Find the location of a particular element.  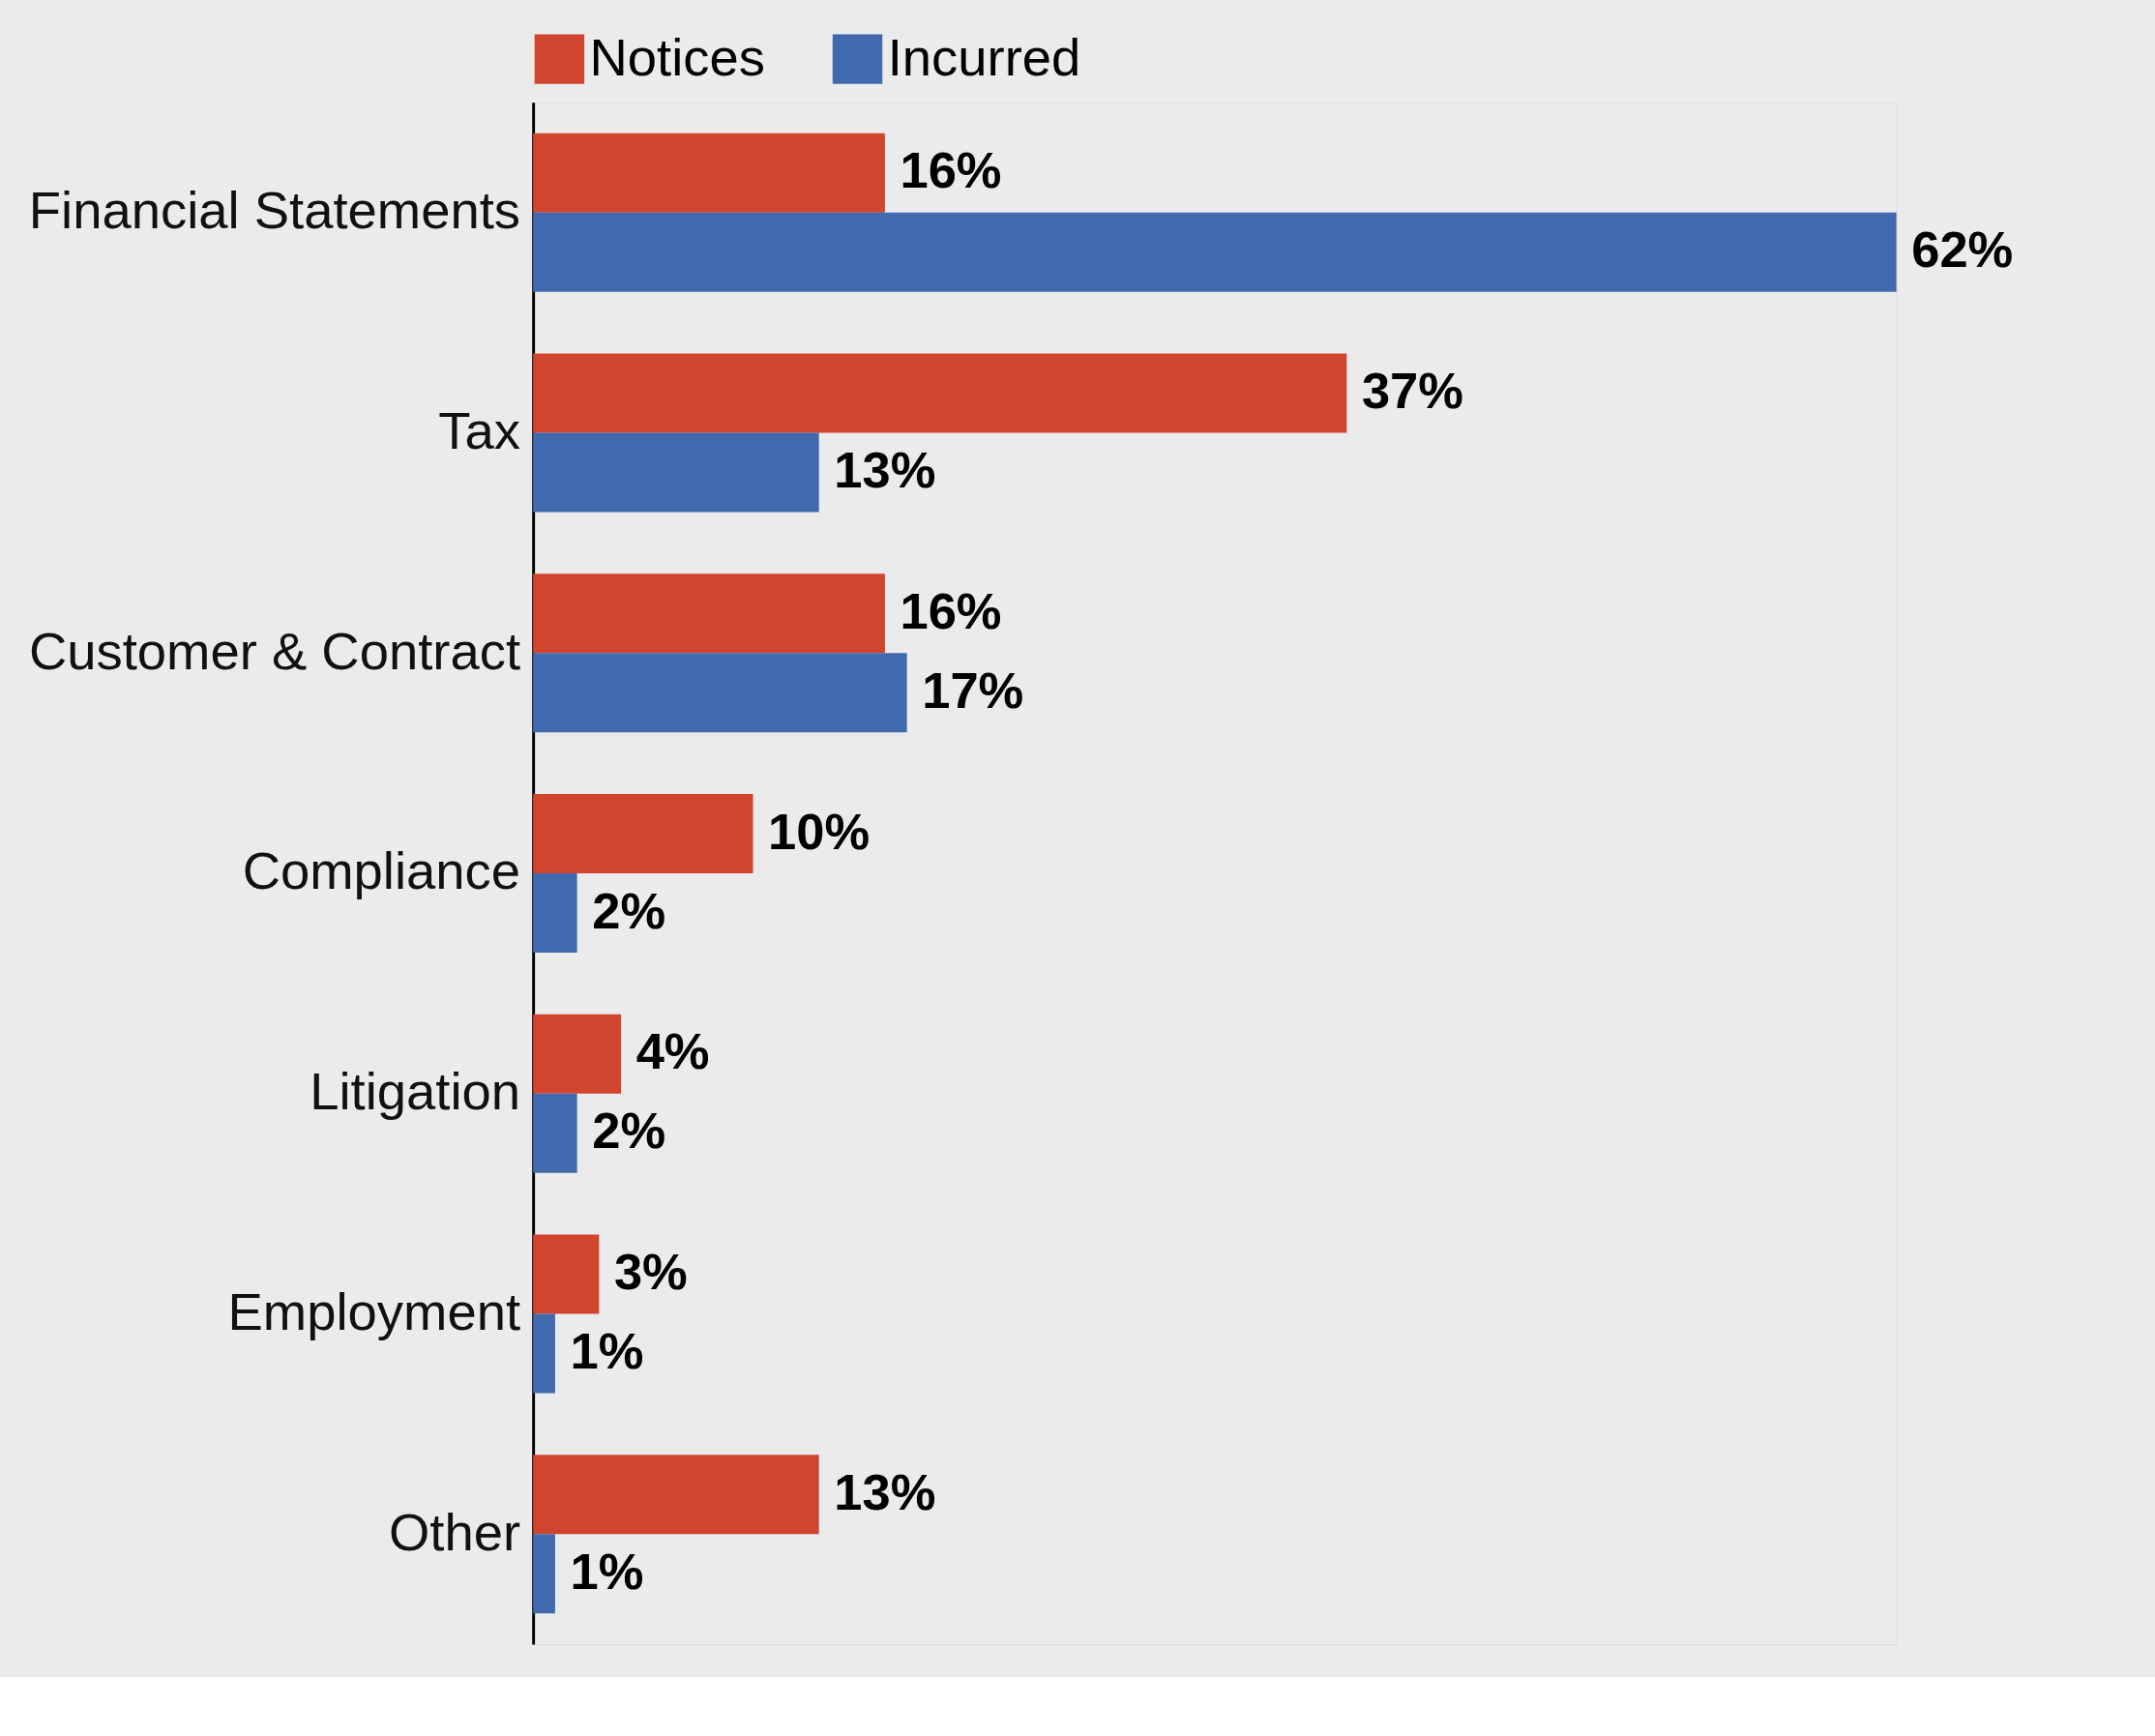

data-label: 62% is located at coordinates (1963, 250).